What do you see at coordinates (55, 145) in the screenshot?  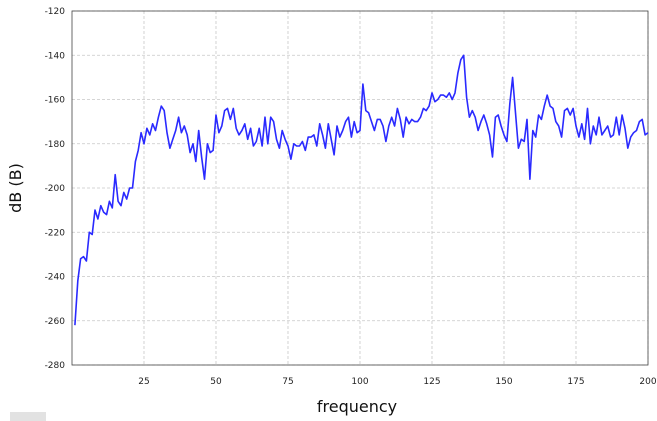 I see `y-tick-label: -180` at bounding box center [55, 145].